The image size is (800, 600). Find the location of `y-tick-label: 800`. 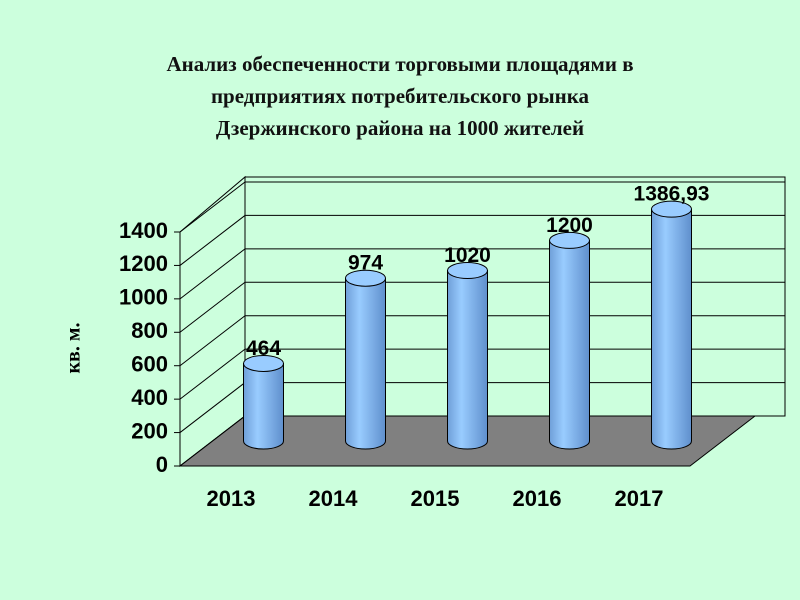

y-tick-label: 800 is located at coordinates (149, 330).